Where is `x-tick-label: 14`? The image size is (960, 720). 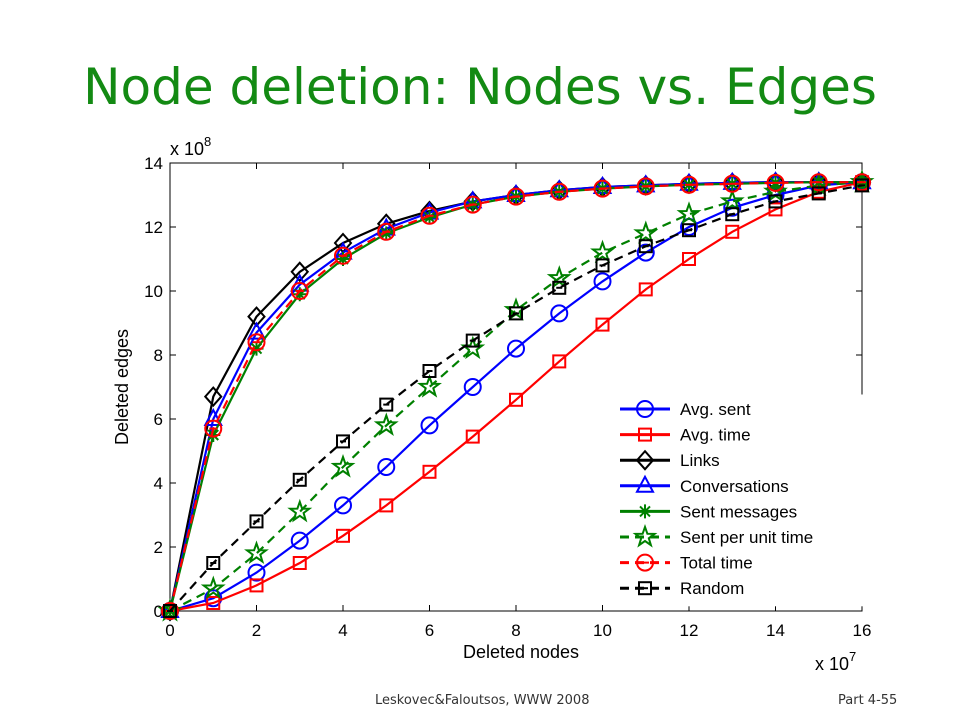 x-tick-label: 14 is located at coordinates (775, 630).